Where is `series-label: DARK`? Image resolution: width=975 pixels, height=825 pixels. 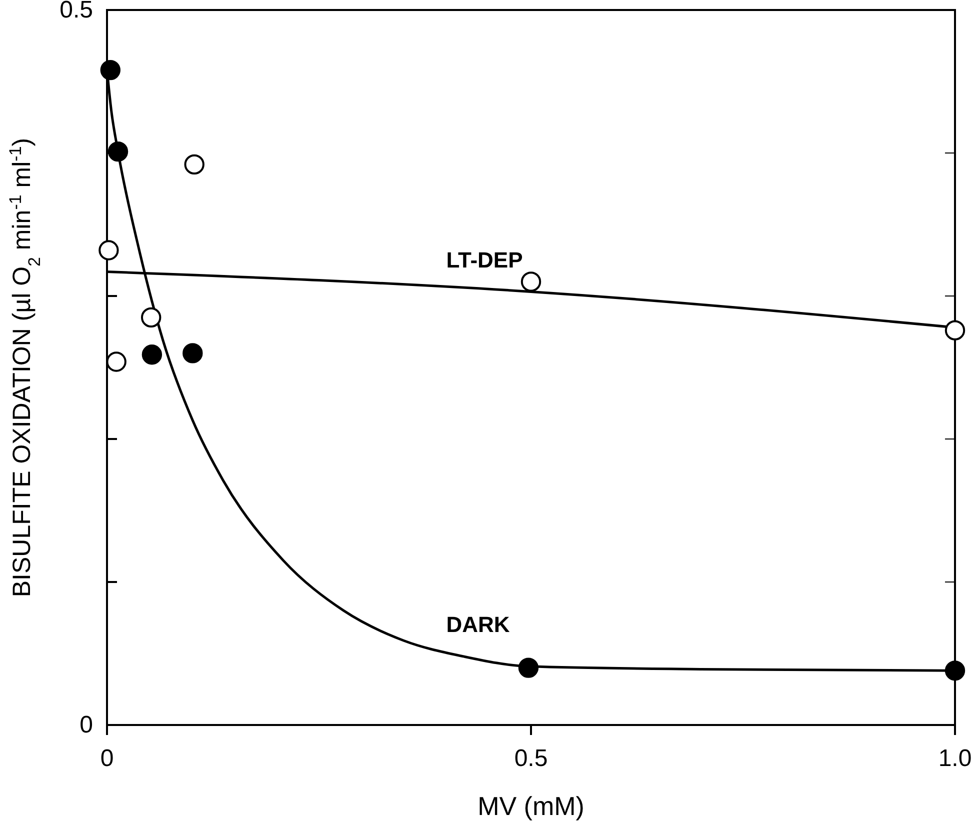
series-label: DARK is located at coordinates (478, 624).